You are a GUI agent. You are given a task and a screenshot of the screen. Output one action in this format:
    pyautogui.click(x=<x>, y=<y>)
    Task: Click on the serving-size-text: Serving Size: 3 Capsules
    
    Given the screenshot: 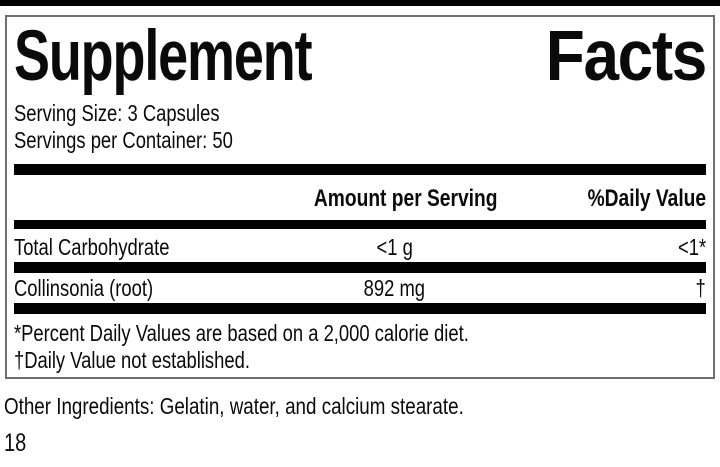 What is the action you would take?
    pyautogui.click(x=117, y=113)
    